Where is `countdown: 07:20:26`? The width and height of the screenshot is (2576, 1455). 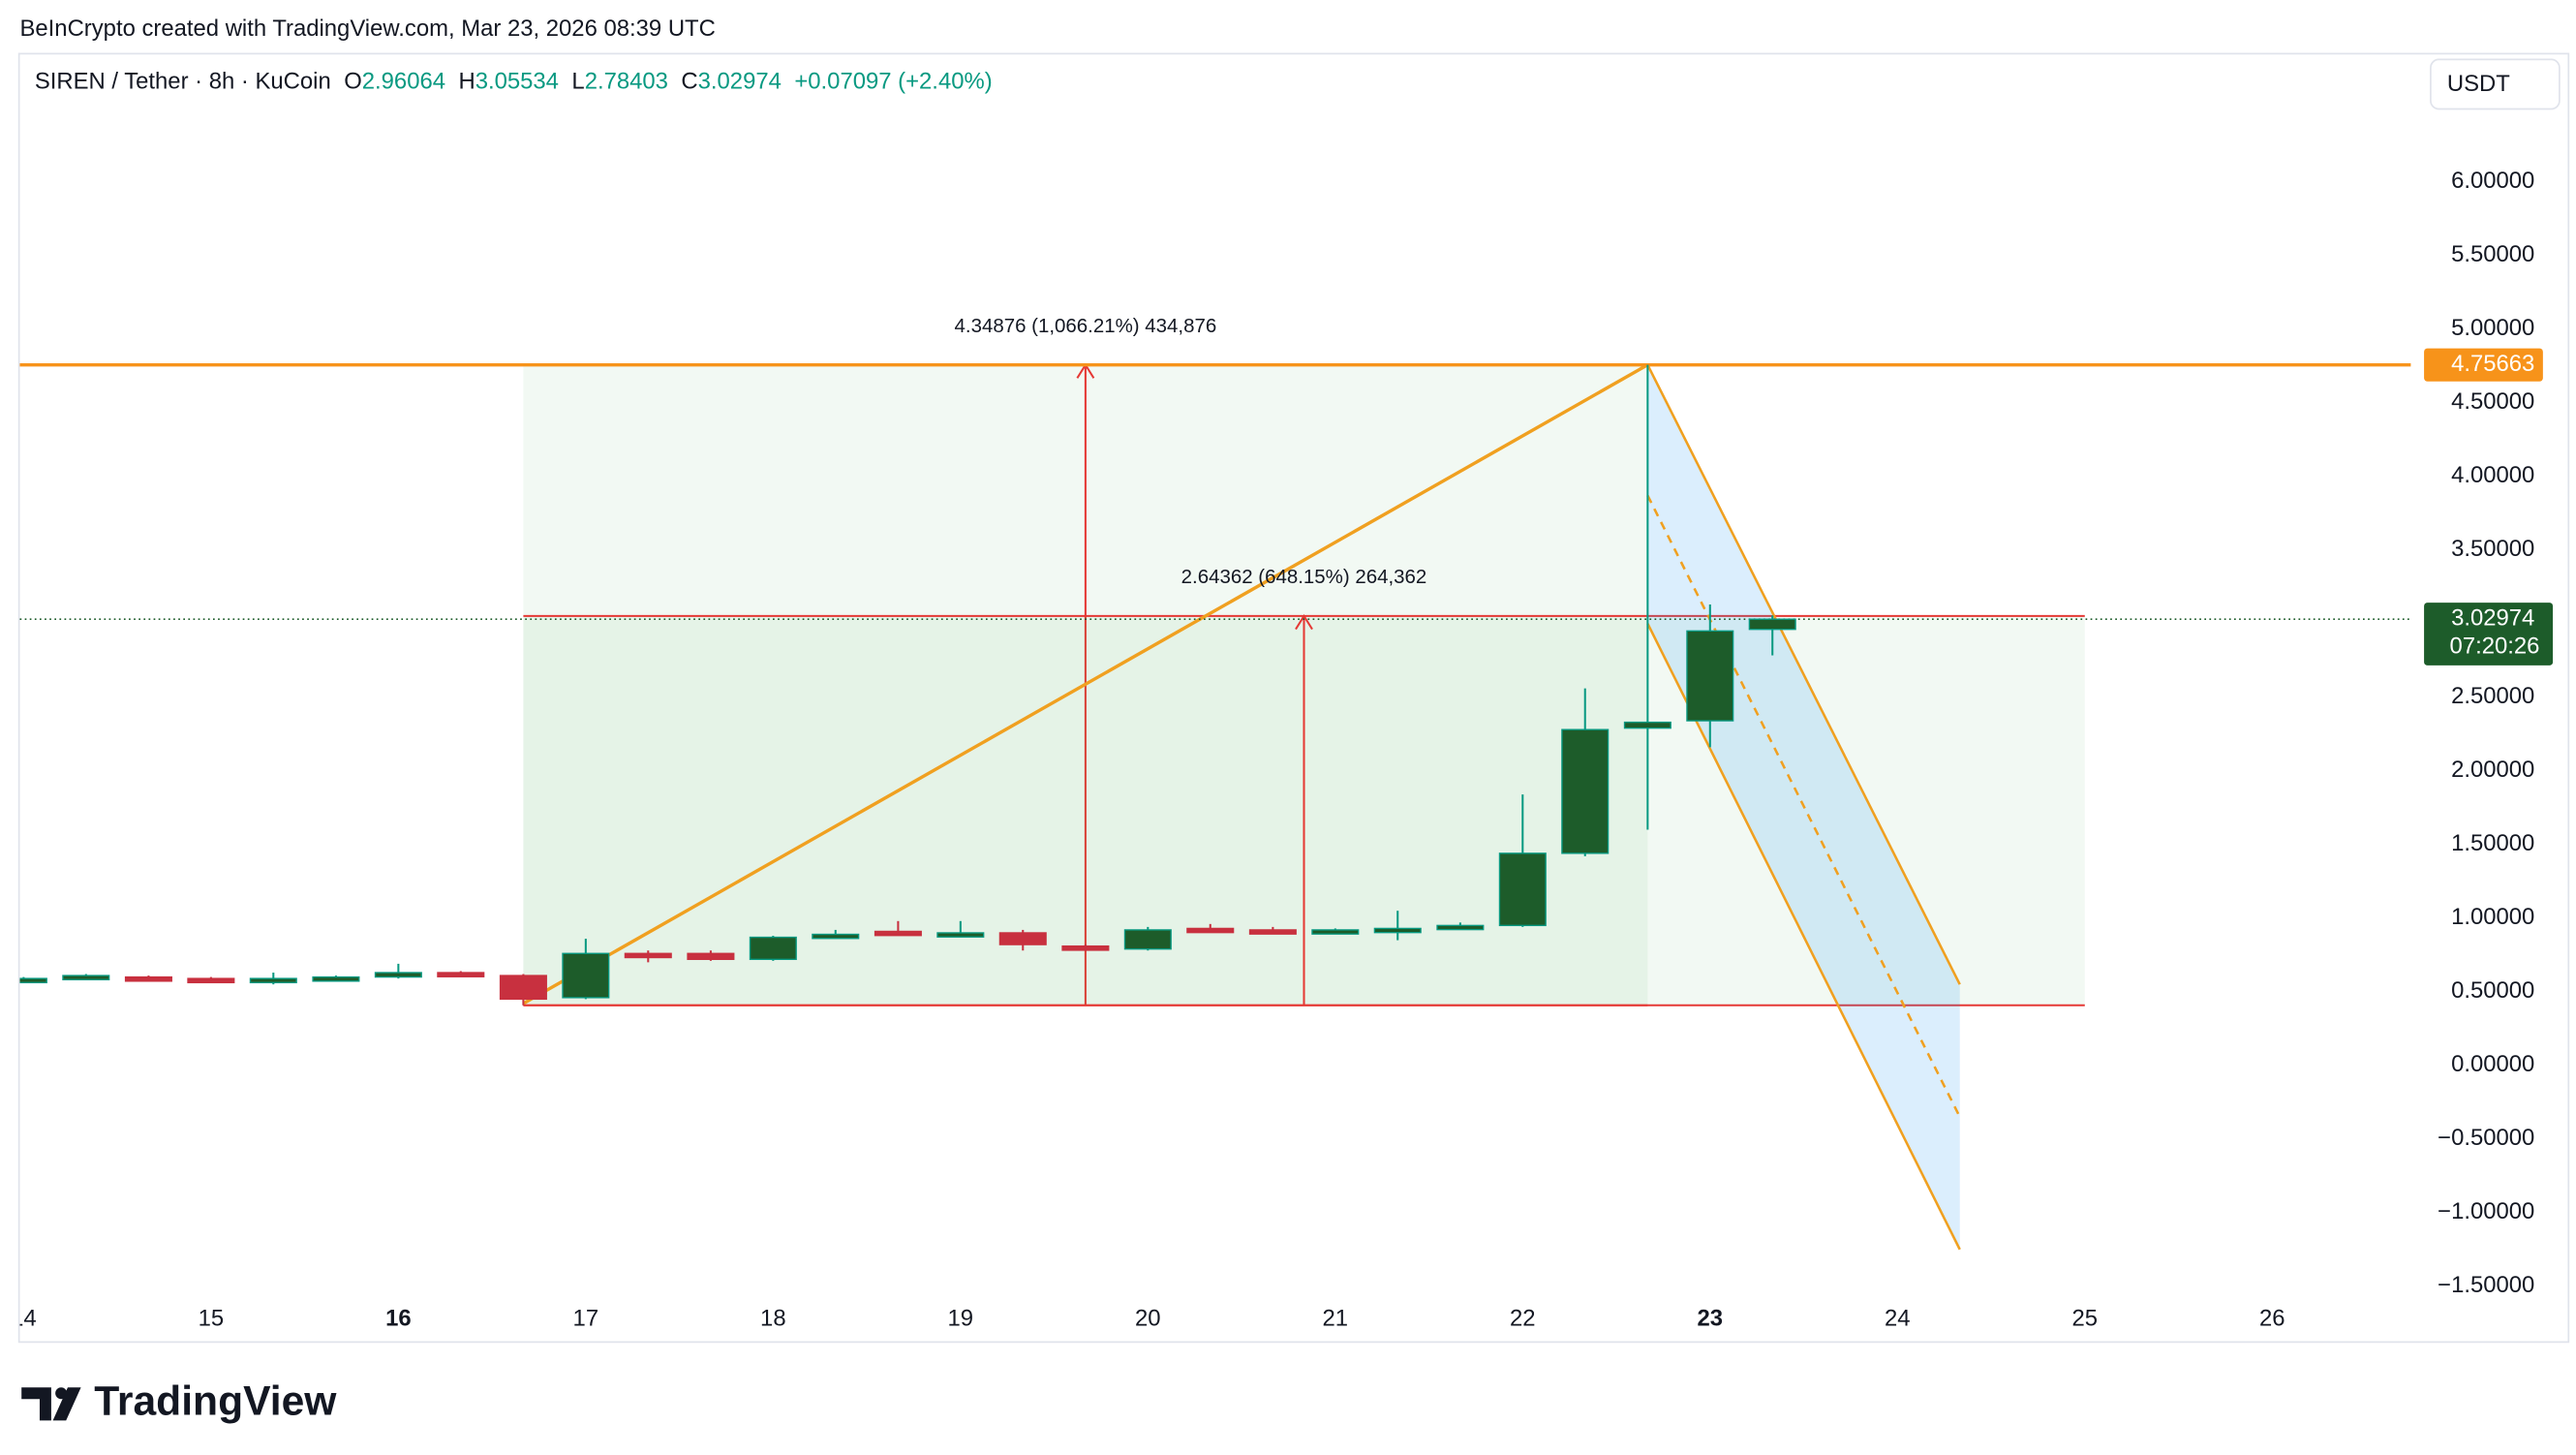
countdown: 07:20:26 is located at coordinates (2495, 646).